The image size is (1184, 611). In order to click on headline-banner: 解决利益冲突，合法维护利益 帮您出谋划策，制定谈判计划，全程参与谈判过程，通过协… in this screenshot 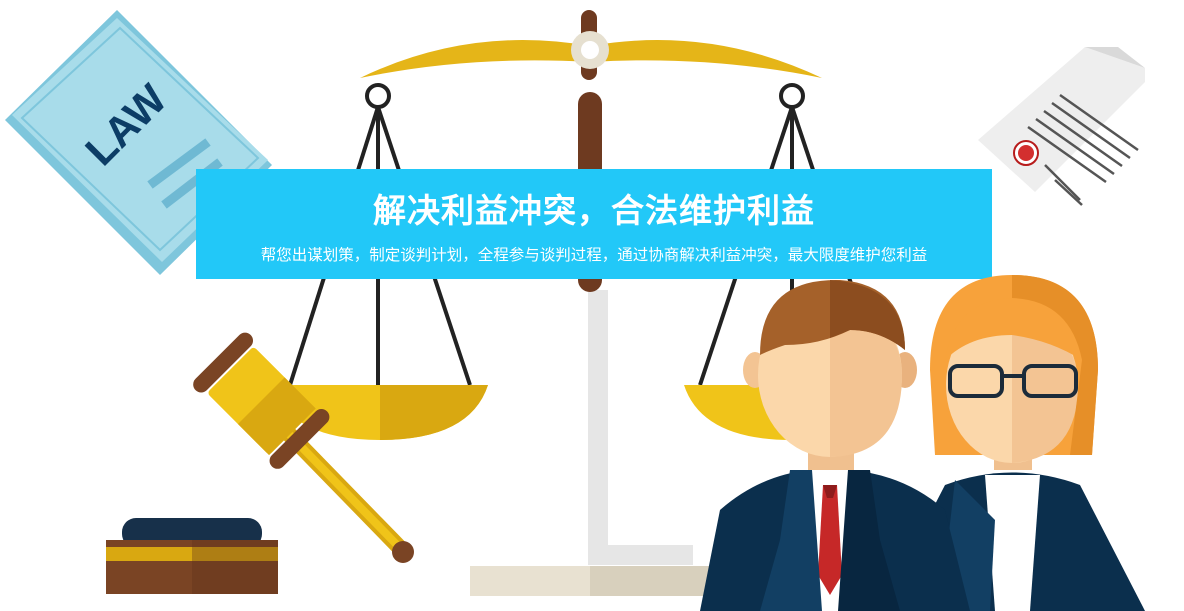, I will do `click(594, 224)`.